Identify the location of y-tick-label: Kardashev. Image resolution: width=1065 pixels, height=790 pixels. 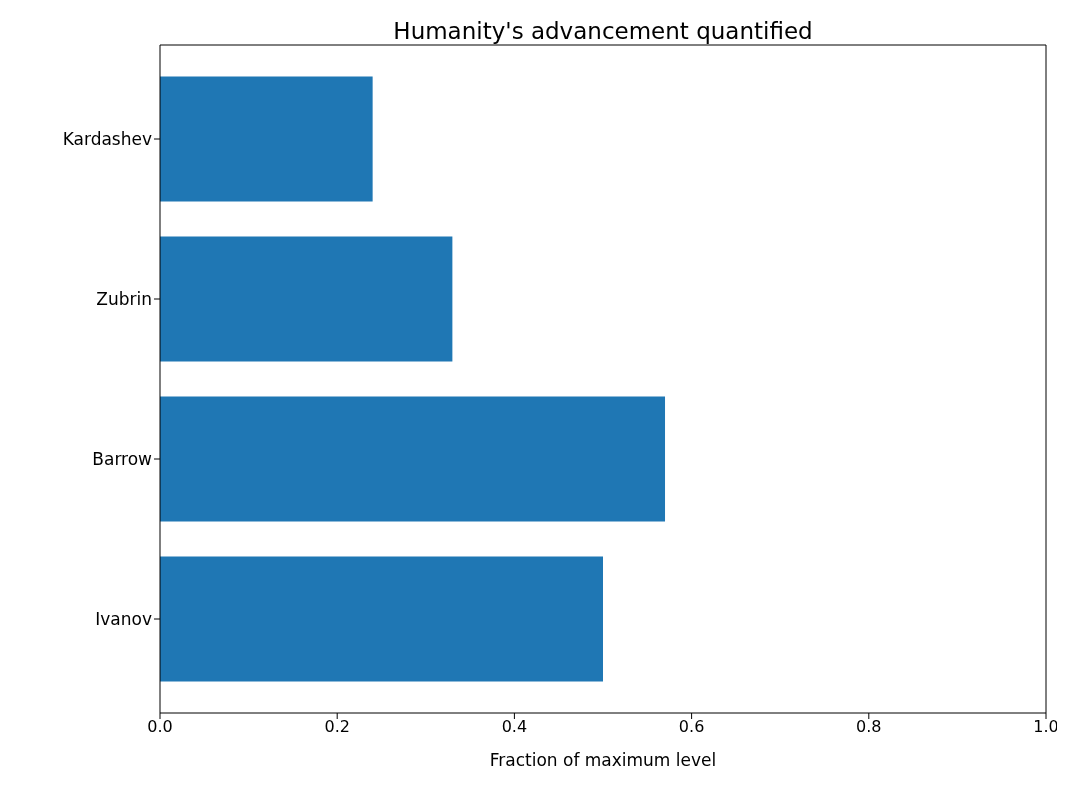
(107, 139).